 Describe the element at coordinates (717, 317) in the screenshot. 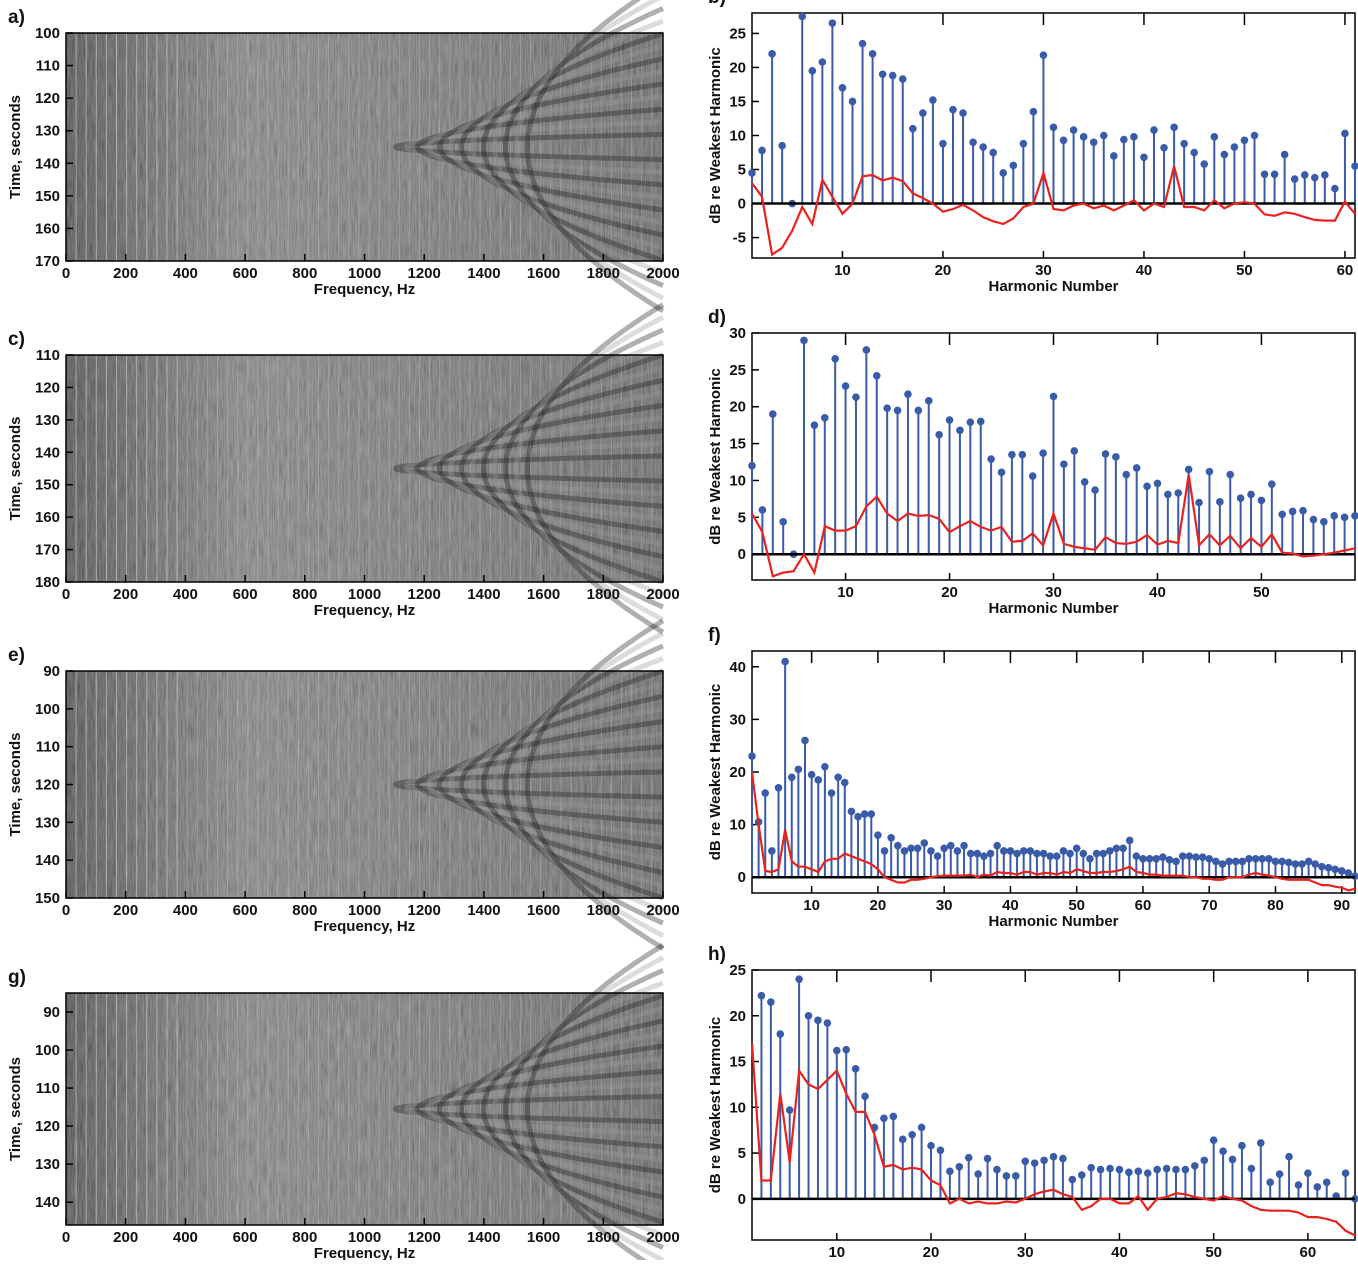

I see `panel-label: d)` at that location.